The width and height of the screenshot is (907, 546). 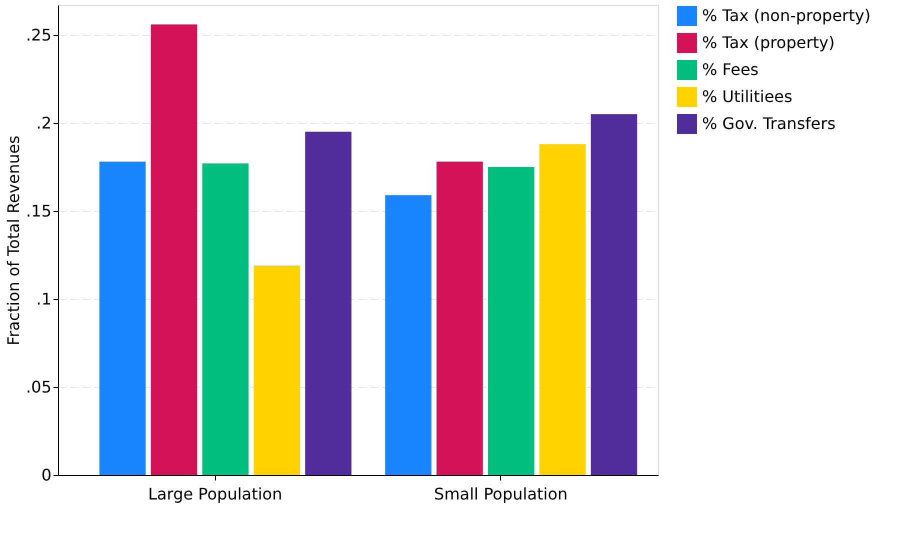 I want to click on y-tick-label: .2, so click(x=44, y=122).